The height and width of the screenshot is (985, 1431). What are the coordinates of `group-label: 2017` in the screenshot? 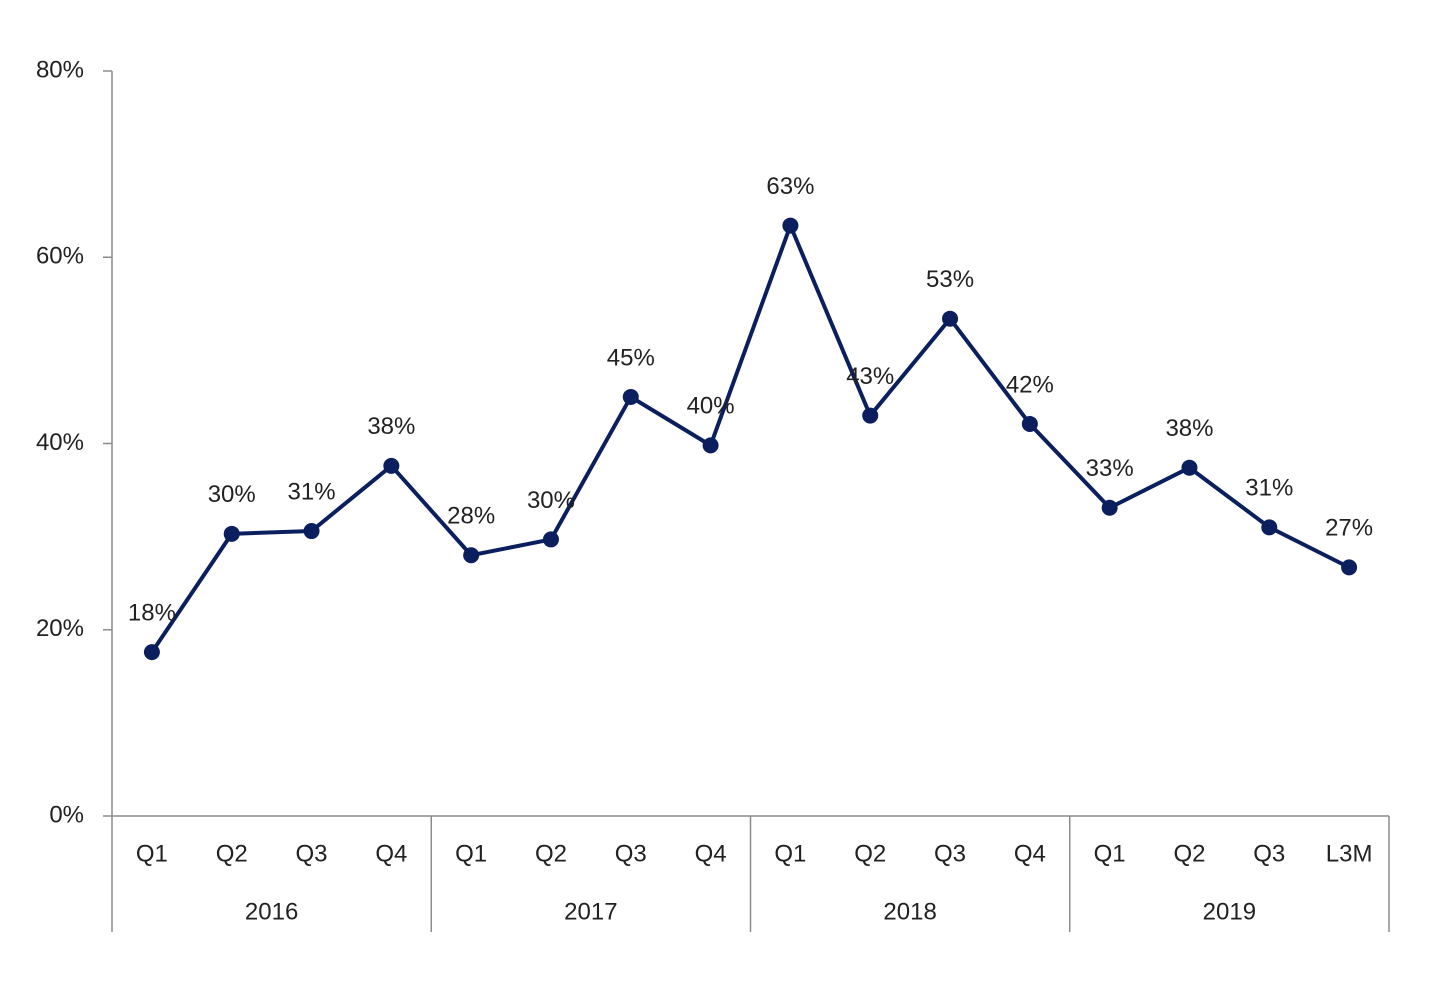 It's located at (590, 911).